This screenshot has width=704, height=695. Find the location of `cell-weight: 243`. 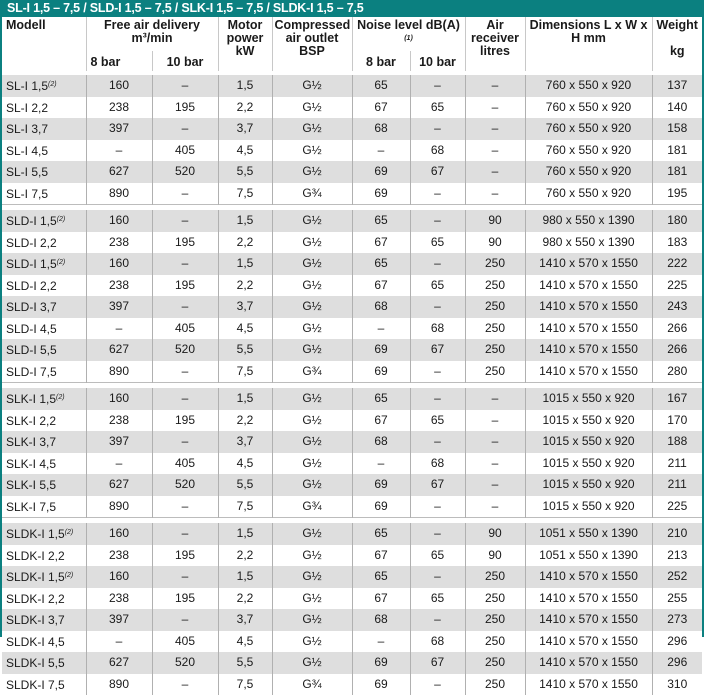

cell-weight: 243 is located at coordinates (677, 307).